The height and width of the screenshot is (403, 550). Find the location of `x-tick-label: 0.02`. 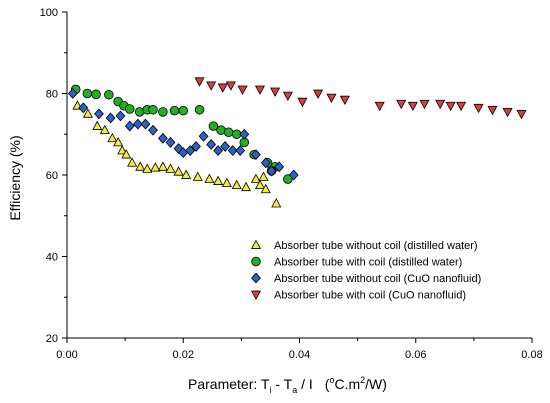

x-tick-label: 0.02 is located at coordinates (183, 355).